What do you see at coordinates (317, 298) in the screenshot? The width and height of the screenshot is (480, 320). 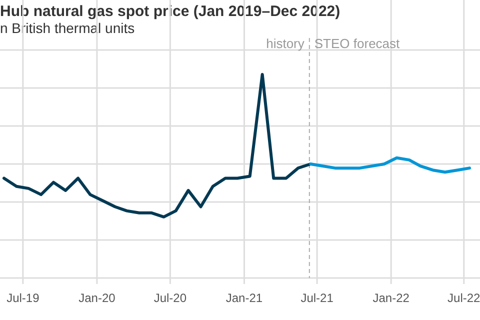 I see `x-tick-label: Jul-21` at bounding box center [317, 298].